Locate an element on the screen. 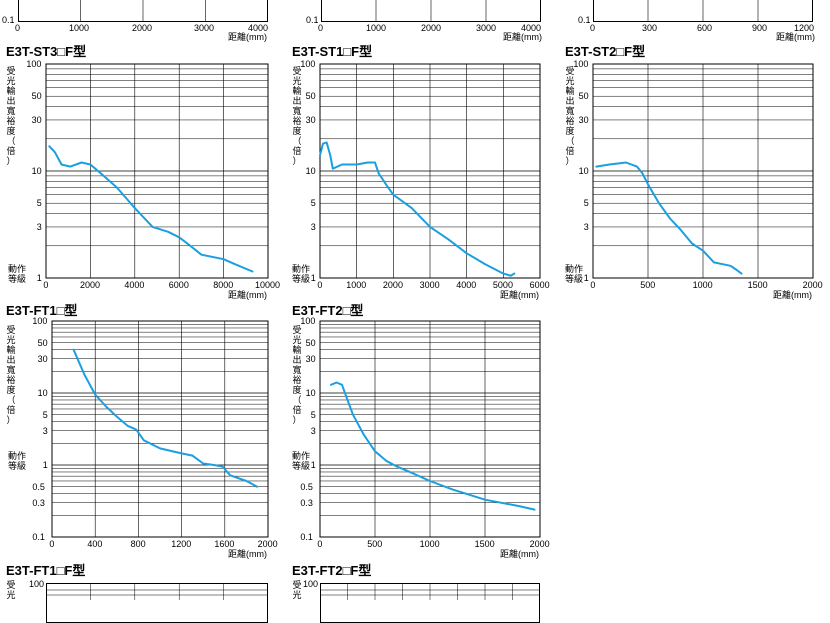 Image resolution: width=830 pixels, height=623 pixels. bottom-strip-title-2: E3T-FT2□F型 is located at coordinates (332, 570).